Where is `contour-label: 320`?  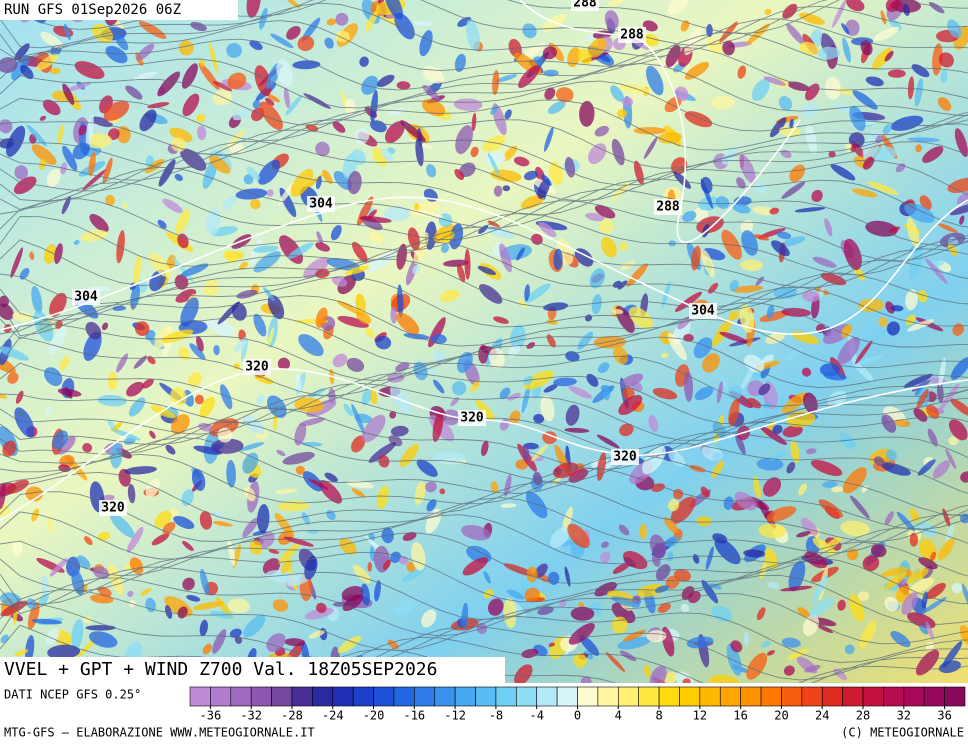
contour-label: 320 is located at coordinates (472, 418).